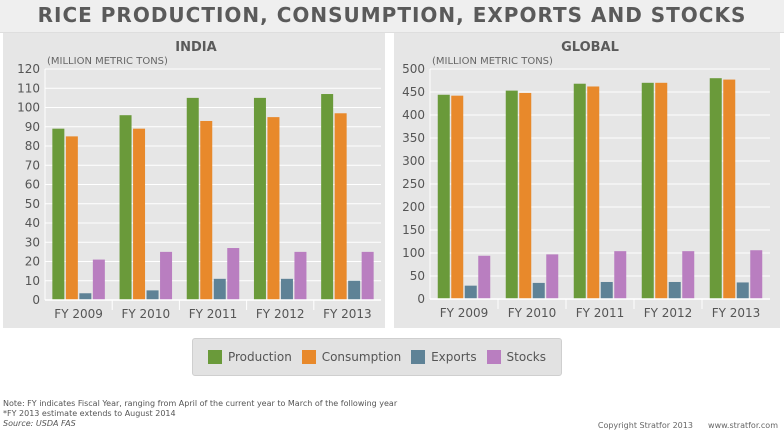 The width and height of the screenshot is (784, 433). I want to click on legend-label: Production, so click(259, 357).